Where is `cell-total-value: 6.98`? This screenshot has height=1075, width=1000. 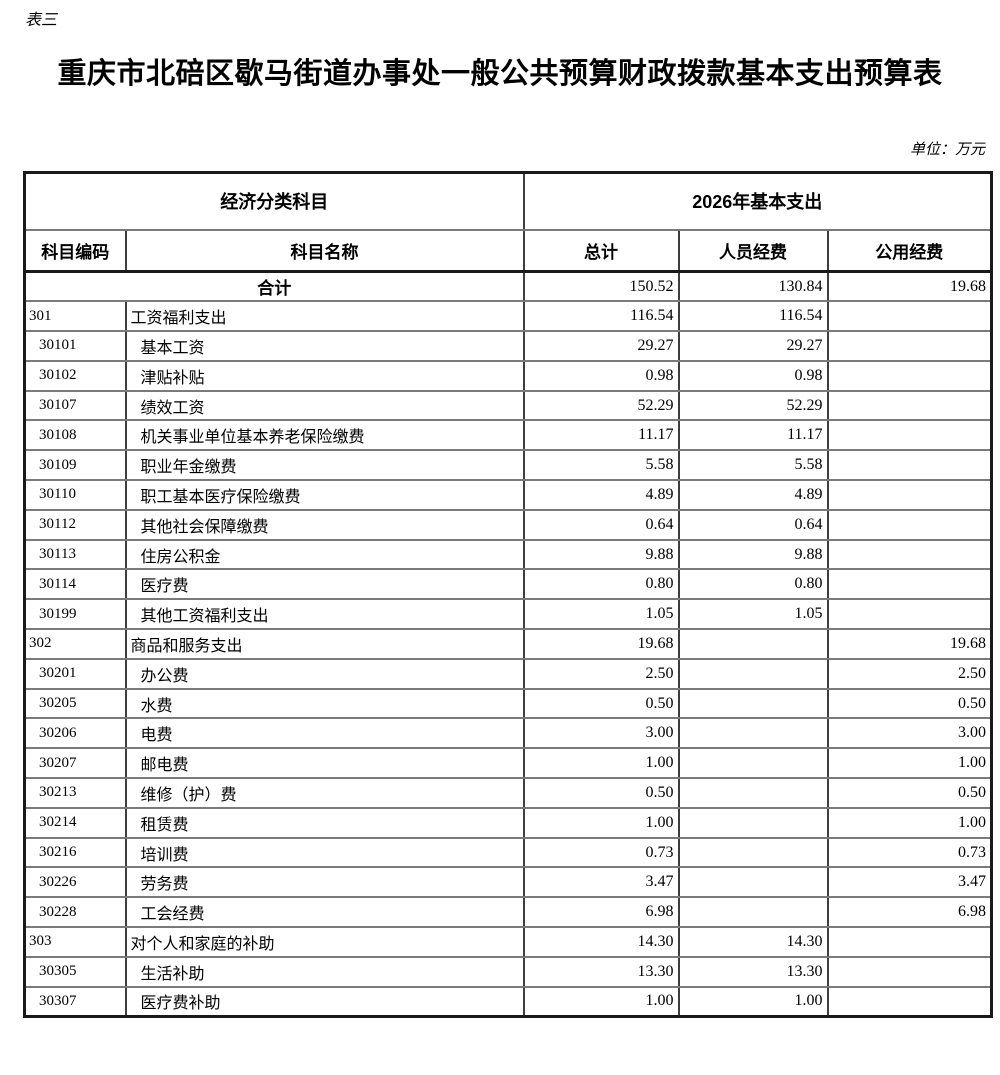 cell-total-value: 6.98 is located at coordinates (601, 912).